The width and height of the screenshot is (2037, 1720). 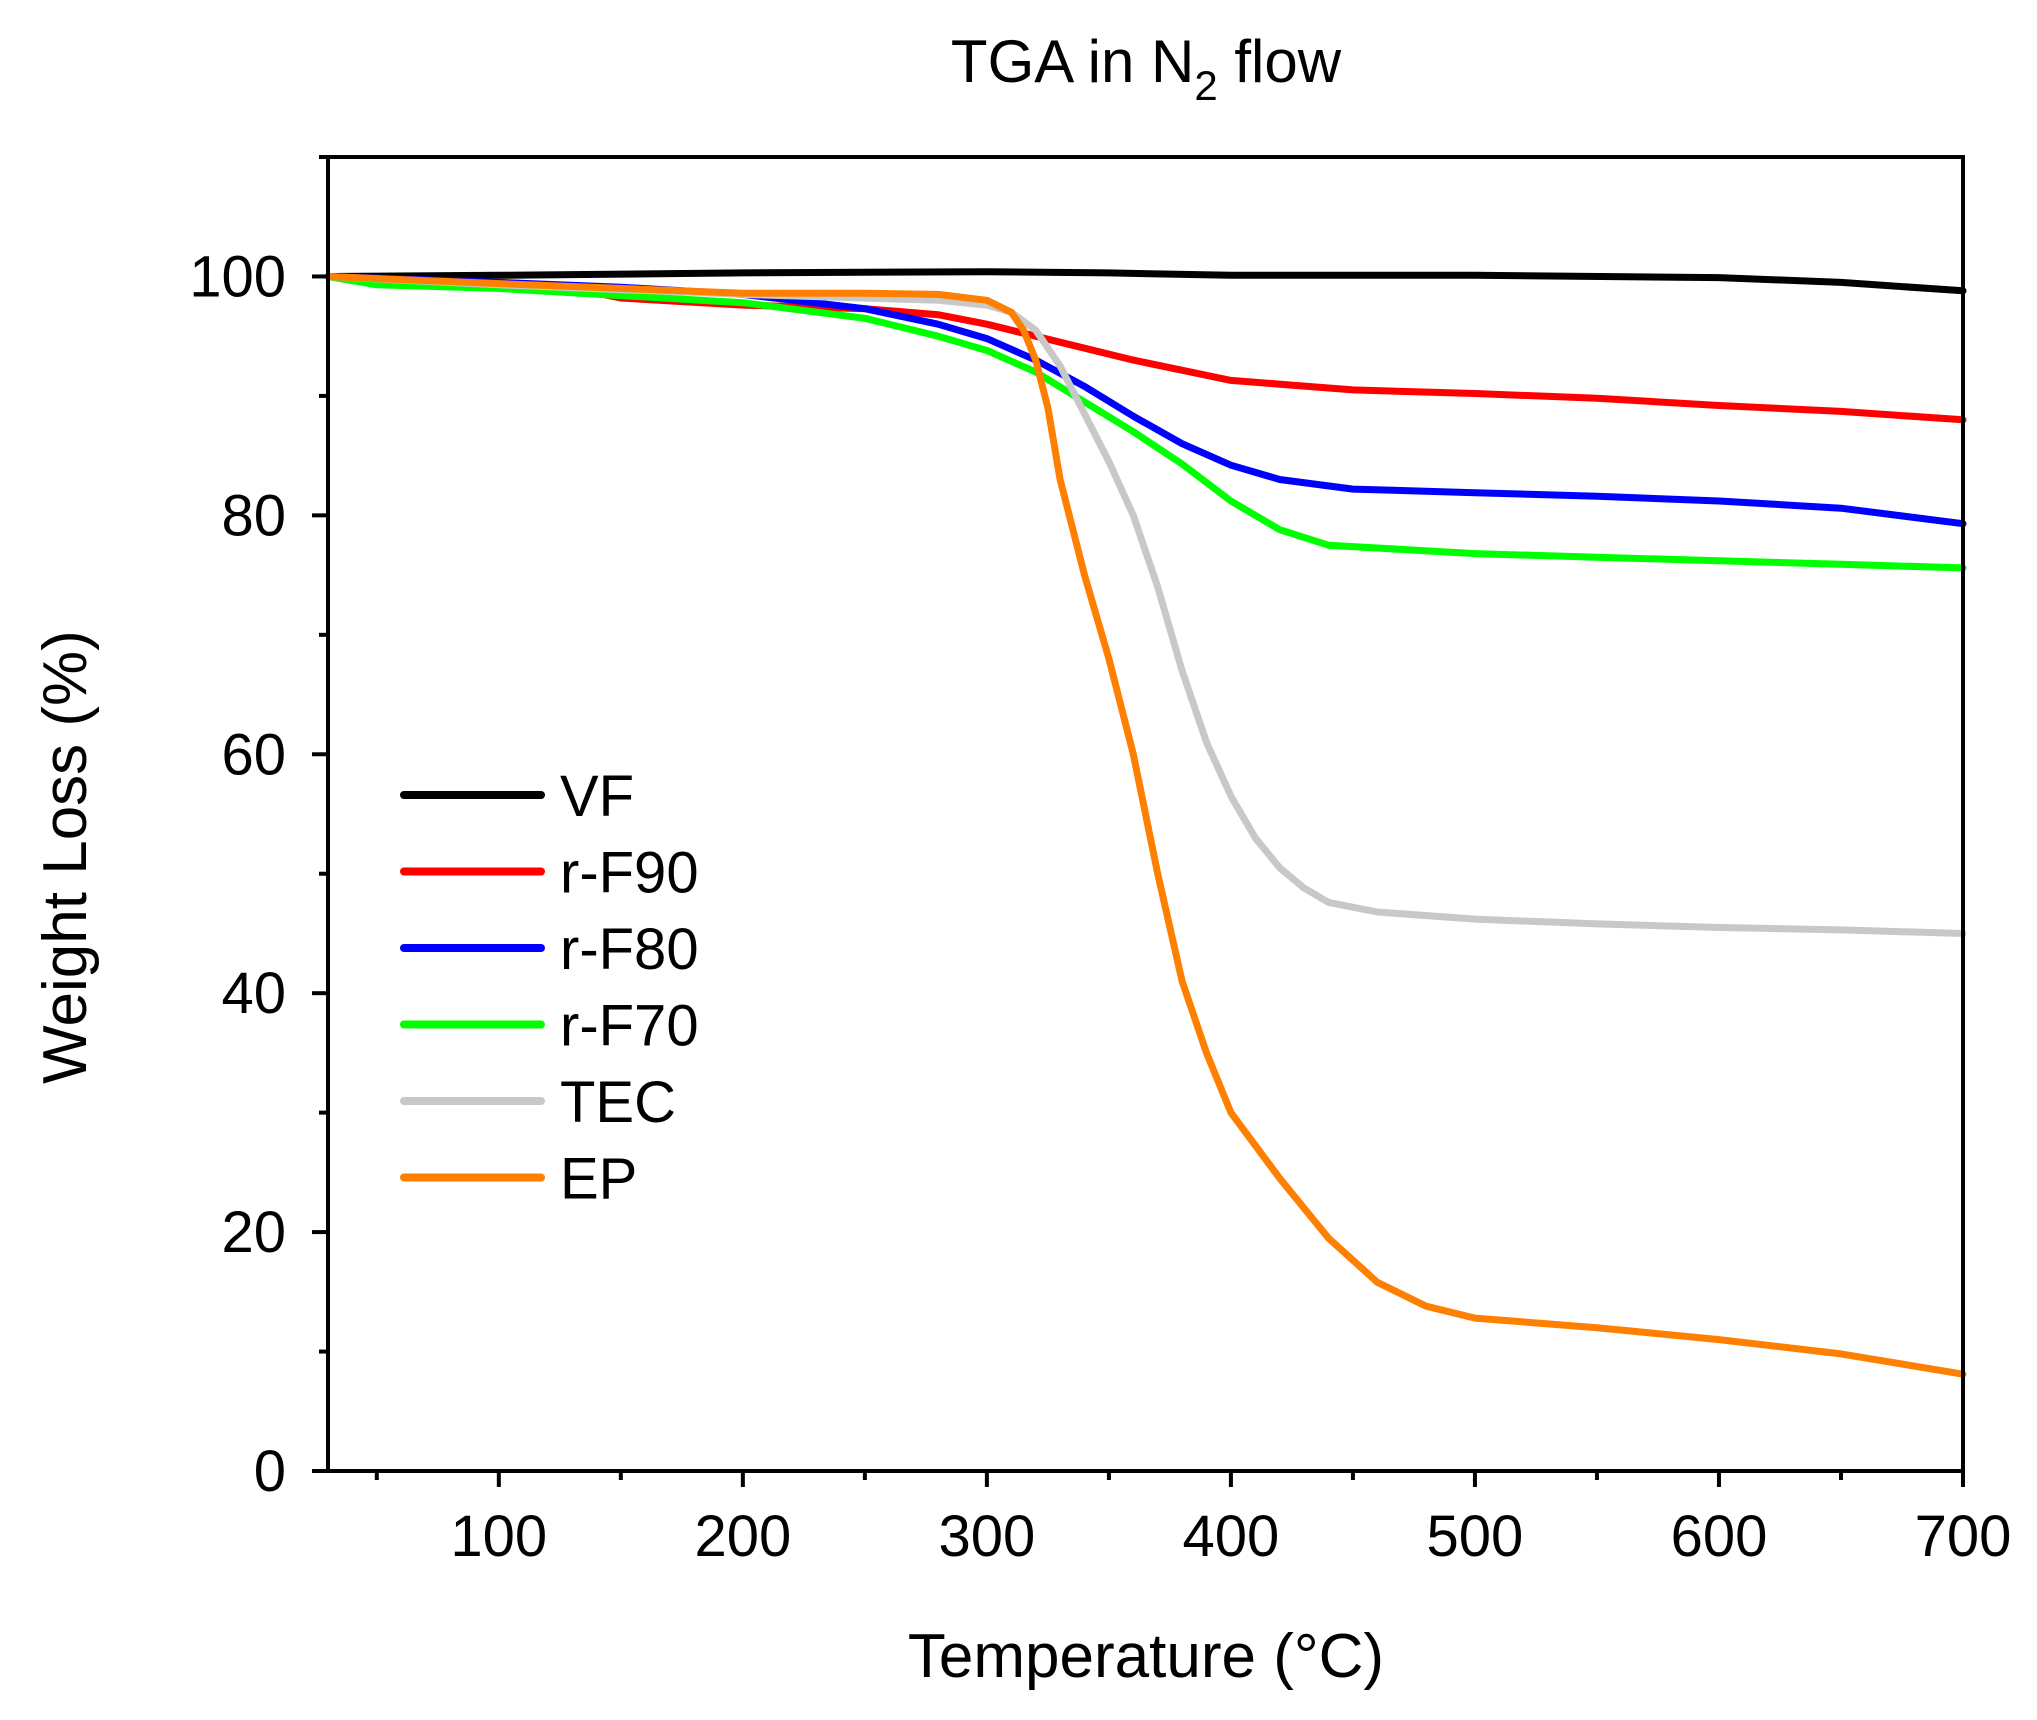 I want to click on x-tick-label: 400, so click(x=1231, y=1536).